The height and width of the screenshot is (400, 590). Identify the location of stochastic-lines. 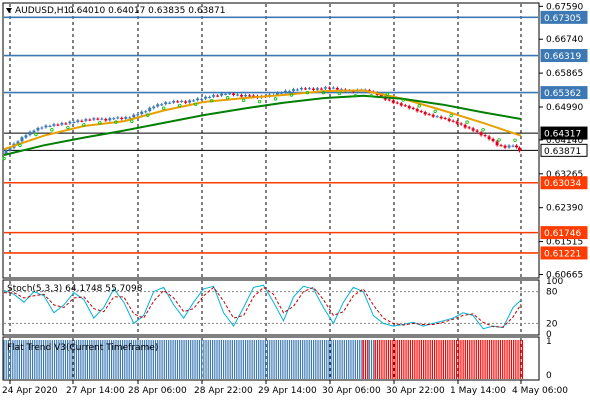
(270, 307).